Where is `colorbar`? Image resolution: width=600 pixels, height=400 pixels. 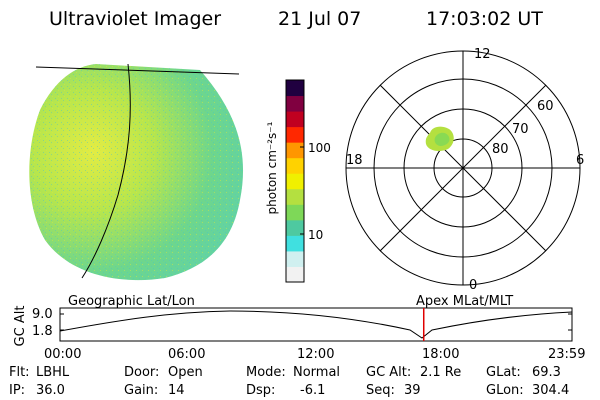
colorbar is located at coordinates (295, 181).